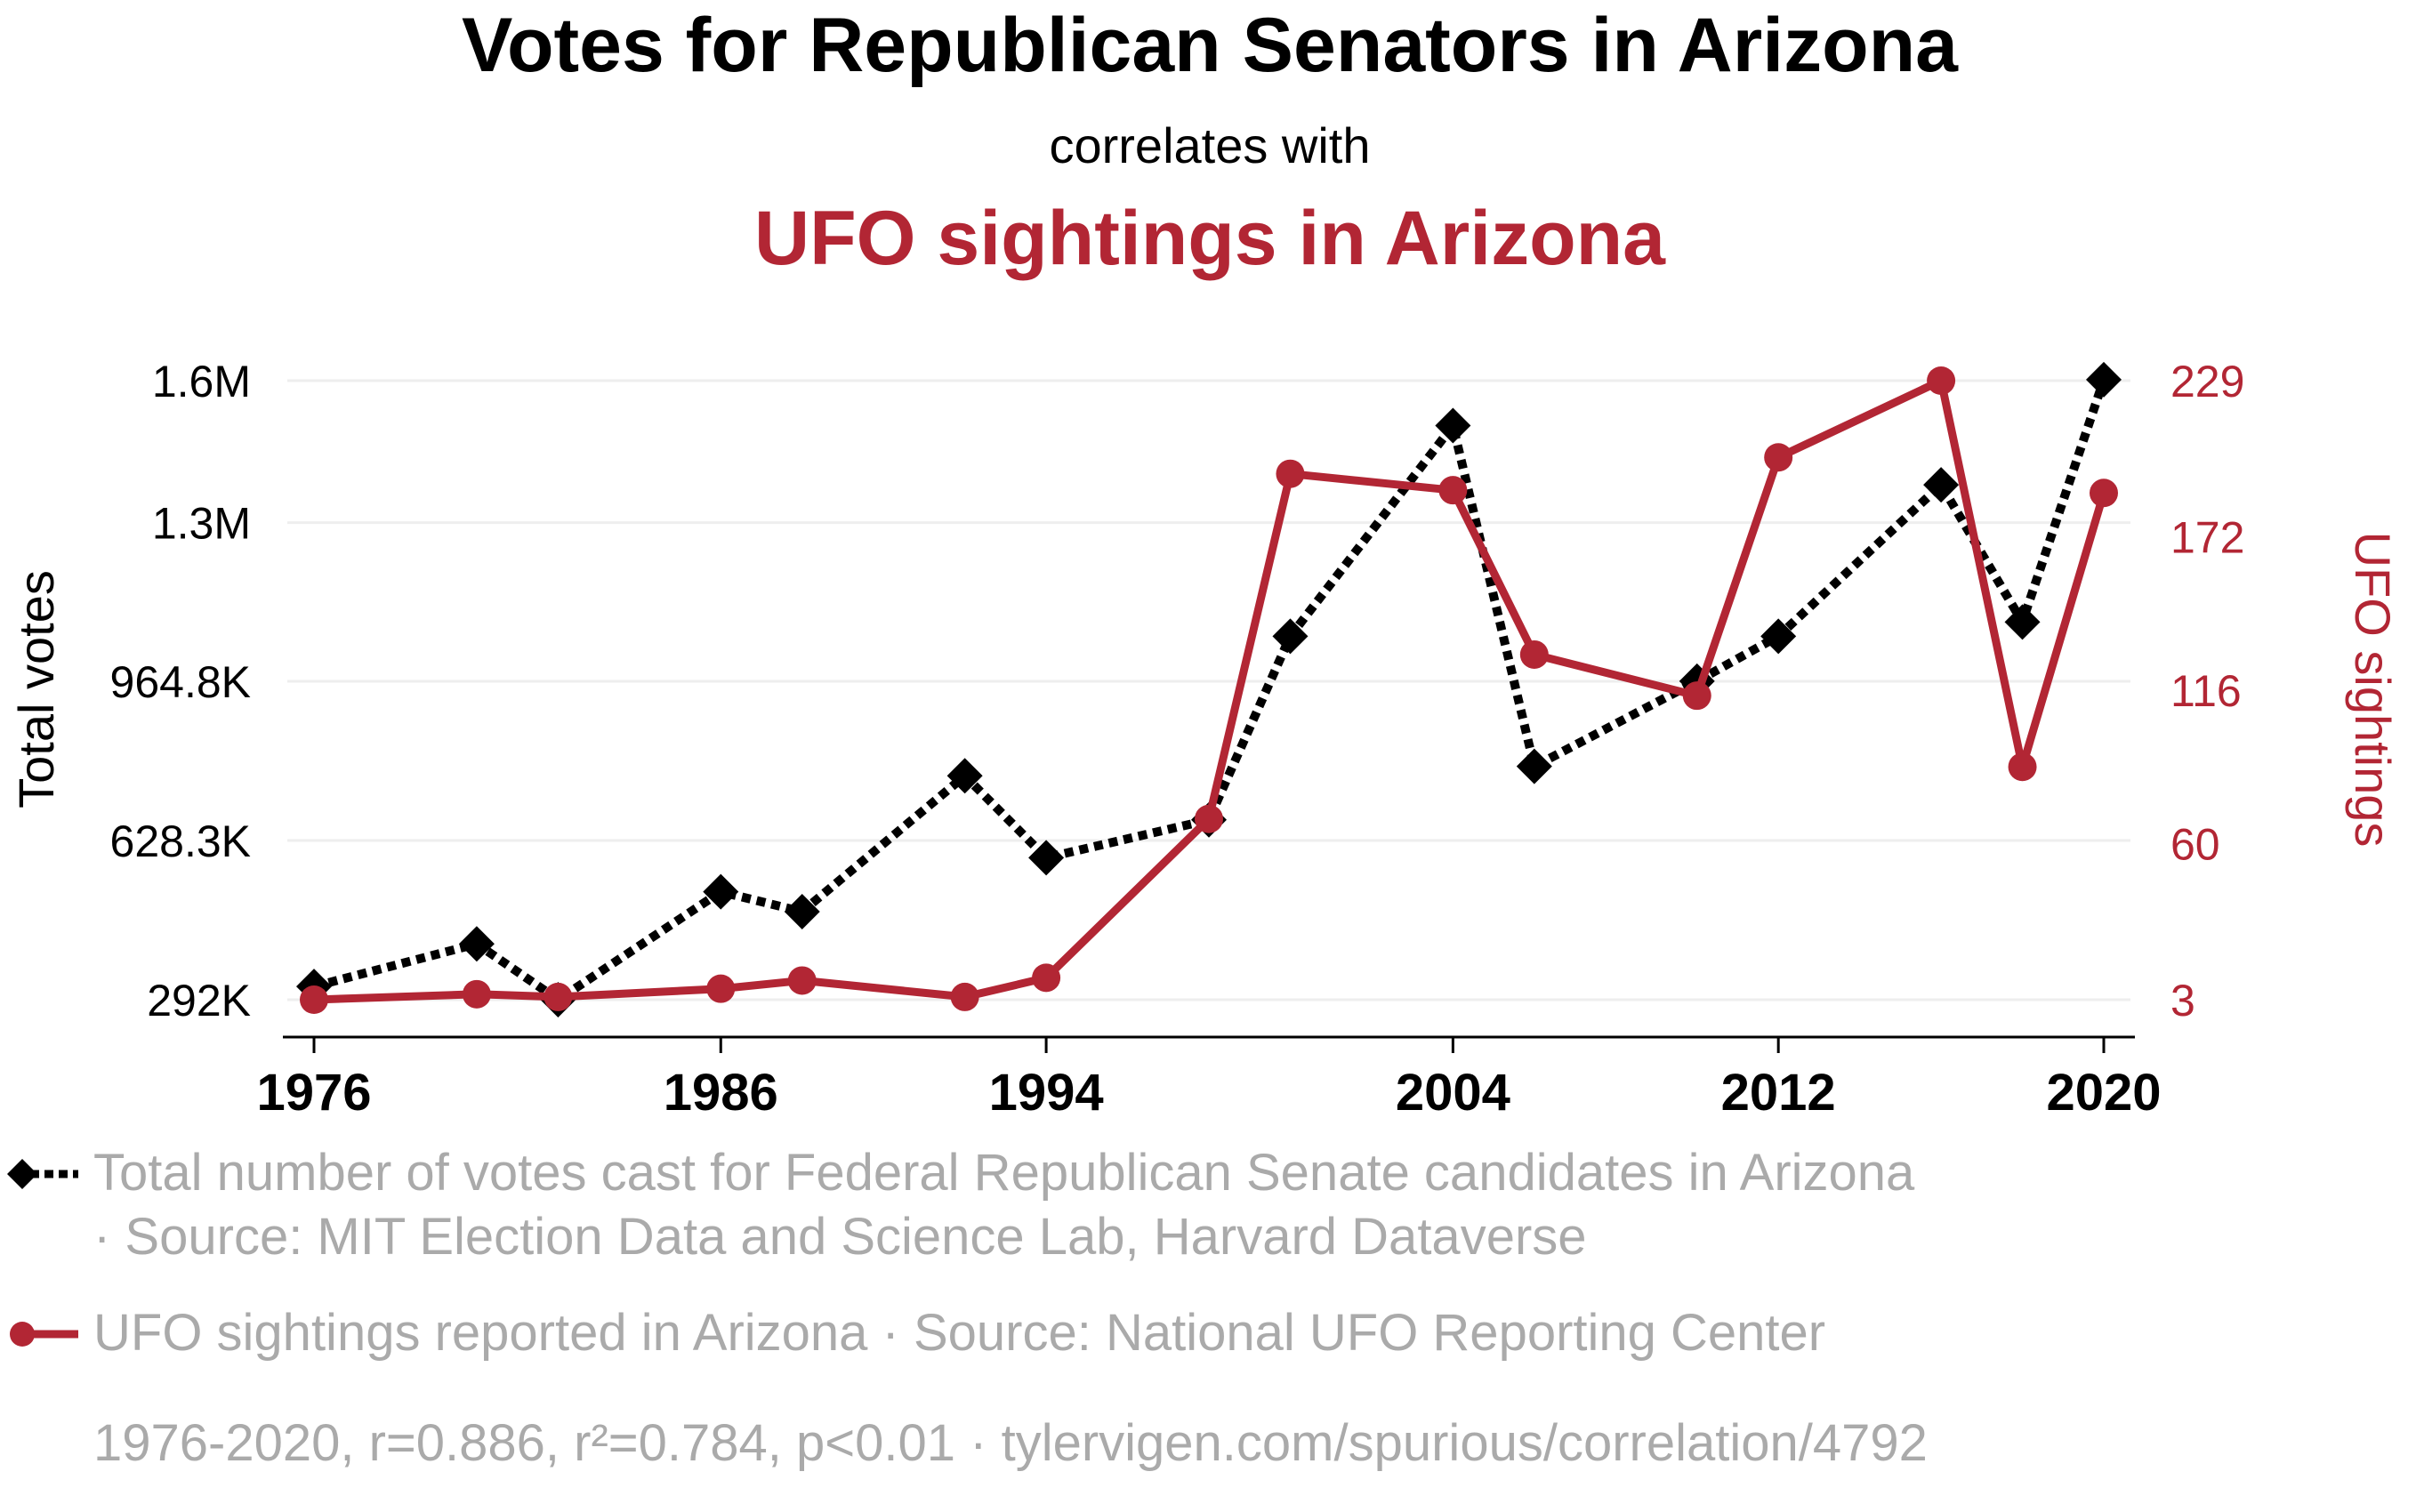 The width and height of the screenshot is (2416, 1512). I want to click on y-tick-label-right: 116, so click(2206, 691).